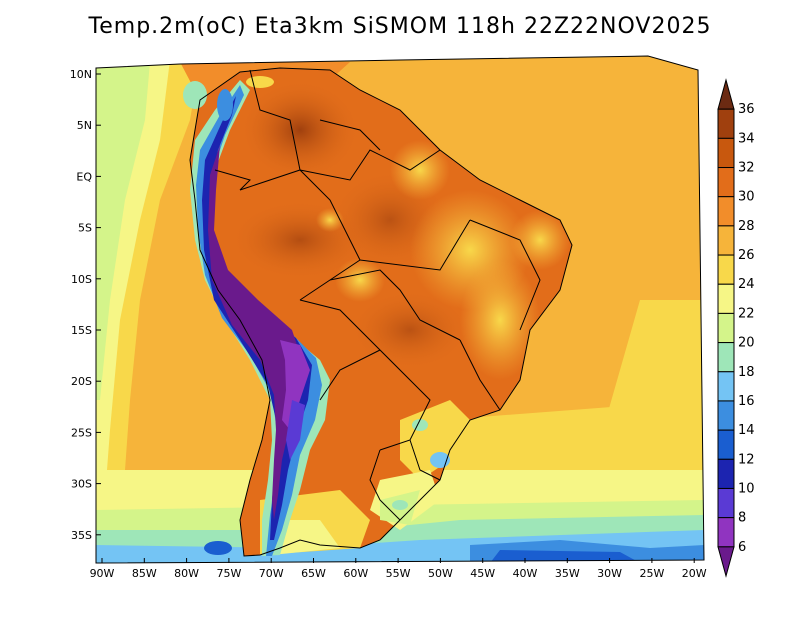  What do you see at coordinates (746, 197) in the screenshot?
I see `colorbar-label: 30` at bounding box center [746, 197].